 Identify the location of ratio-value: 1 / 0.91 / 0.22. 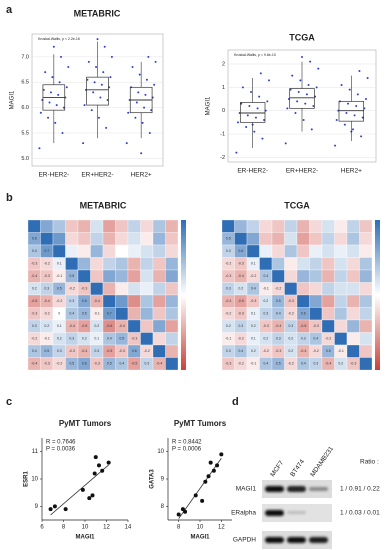
(360, 489).